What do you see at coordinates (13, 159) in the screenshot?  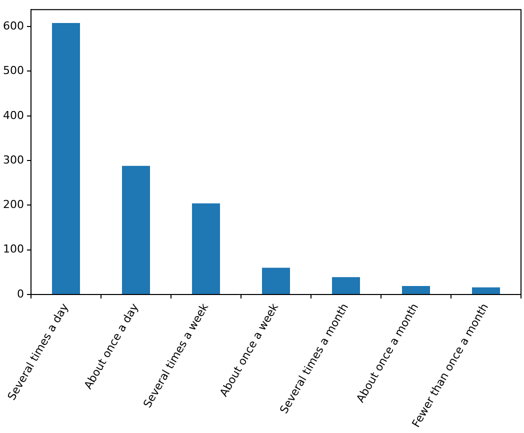 I see `y-tick-label: 300` at bounding box center [13, 159].